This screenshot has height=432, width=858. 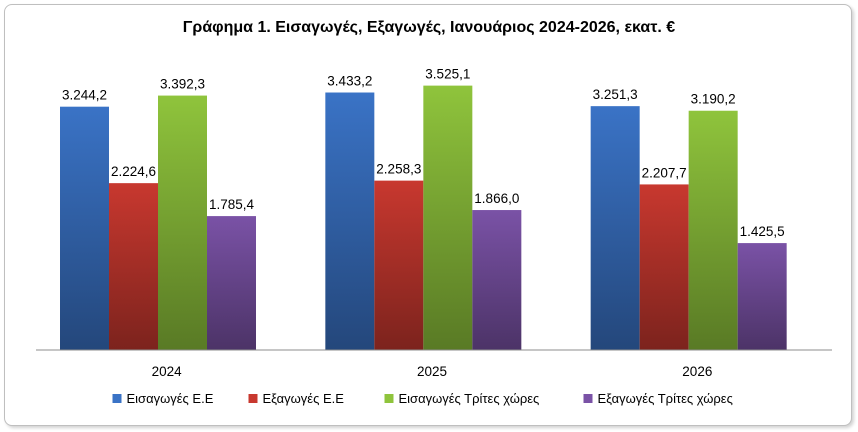 What do you see at coordinates (697, 371) in the screenshot?
I see `category-label-2026: 2026` at bounding box center [697, 371].